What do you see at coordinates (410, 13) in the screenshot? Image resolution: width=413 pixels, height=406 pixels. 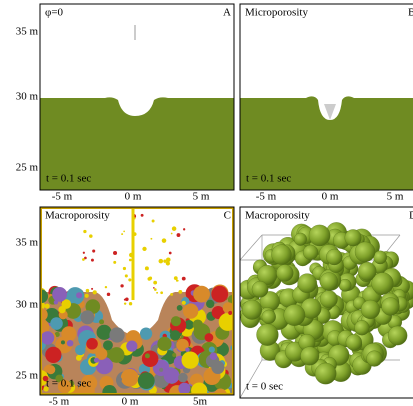 I see `panel-letter: B` at bounding box center [410, 13].